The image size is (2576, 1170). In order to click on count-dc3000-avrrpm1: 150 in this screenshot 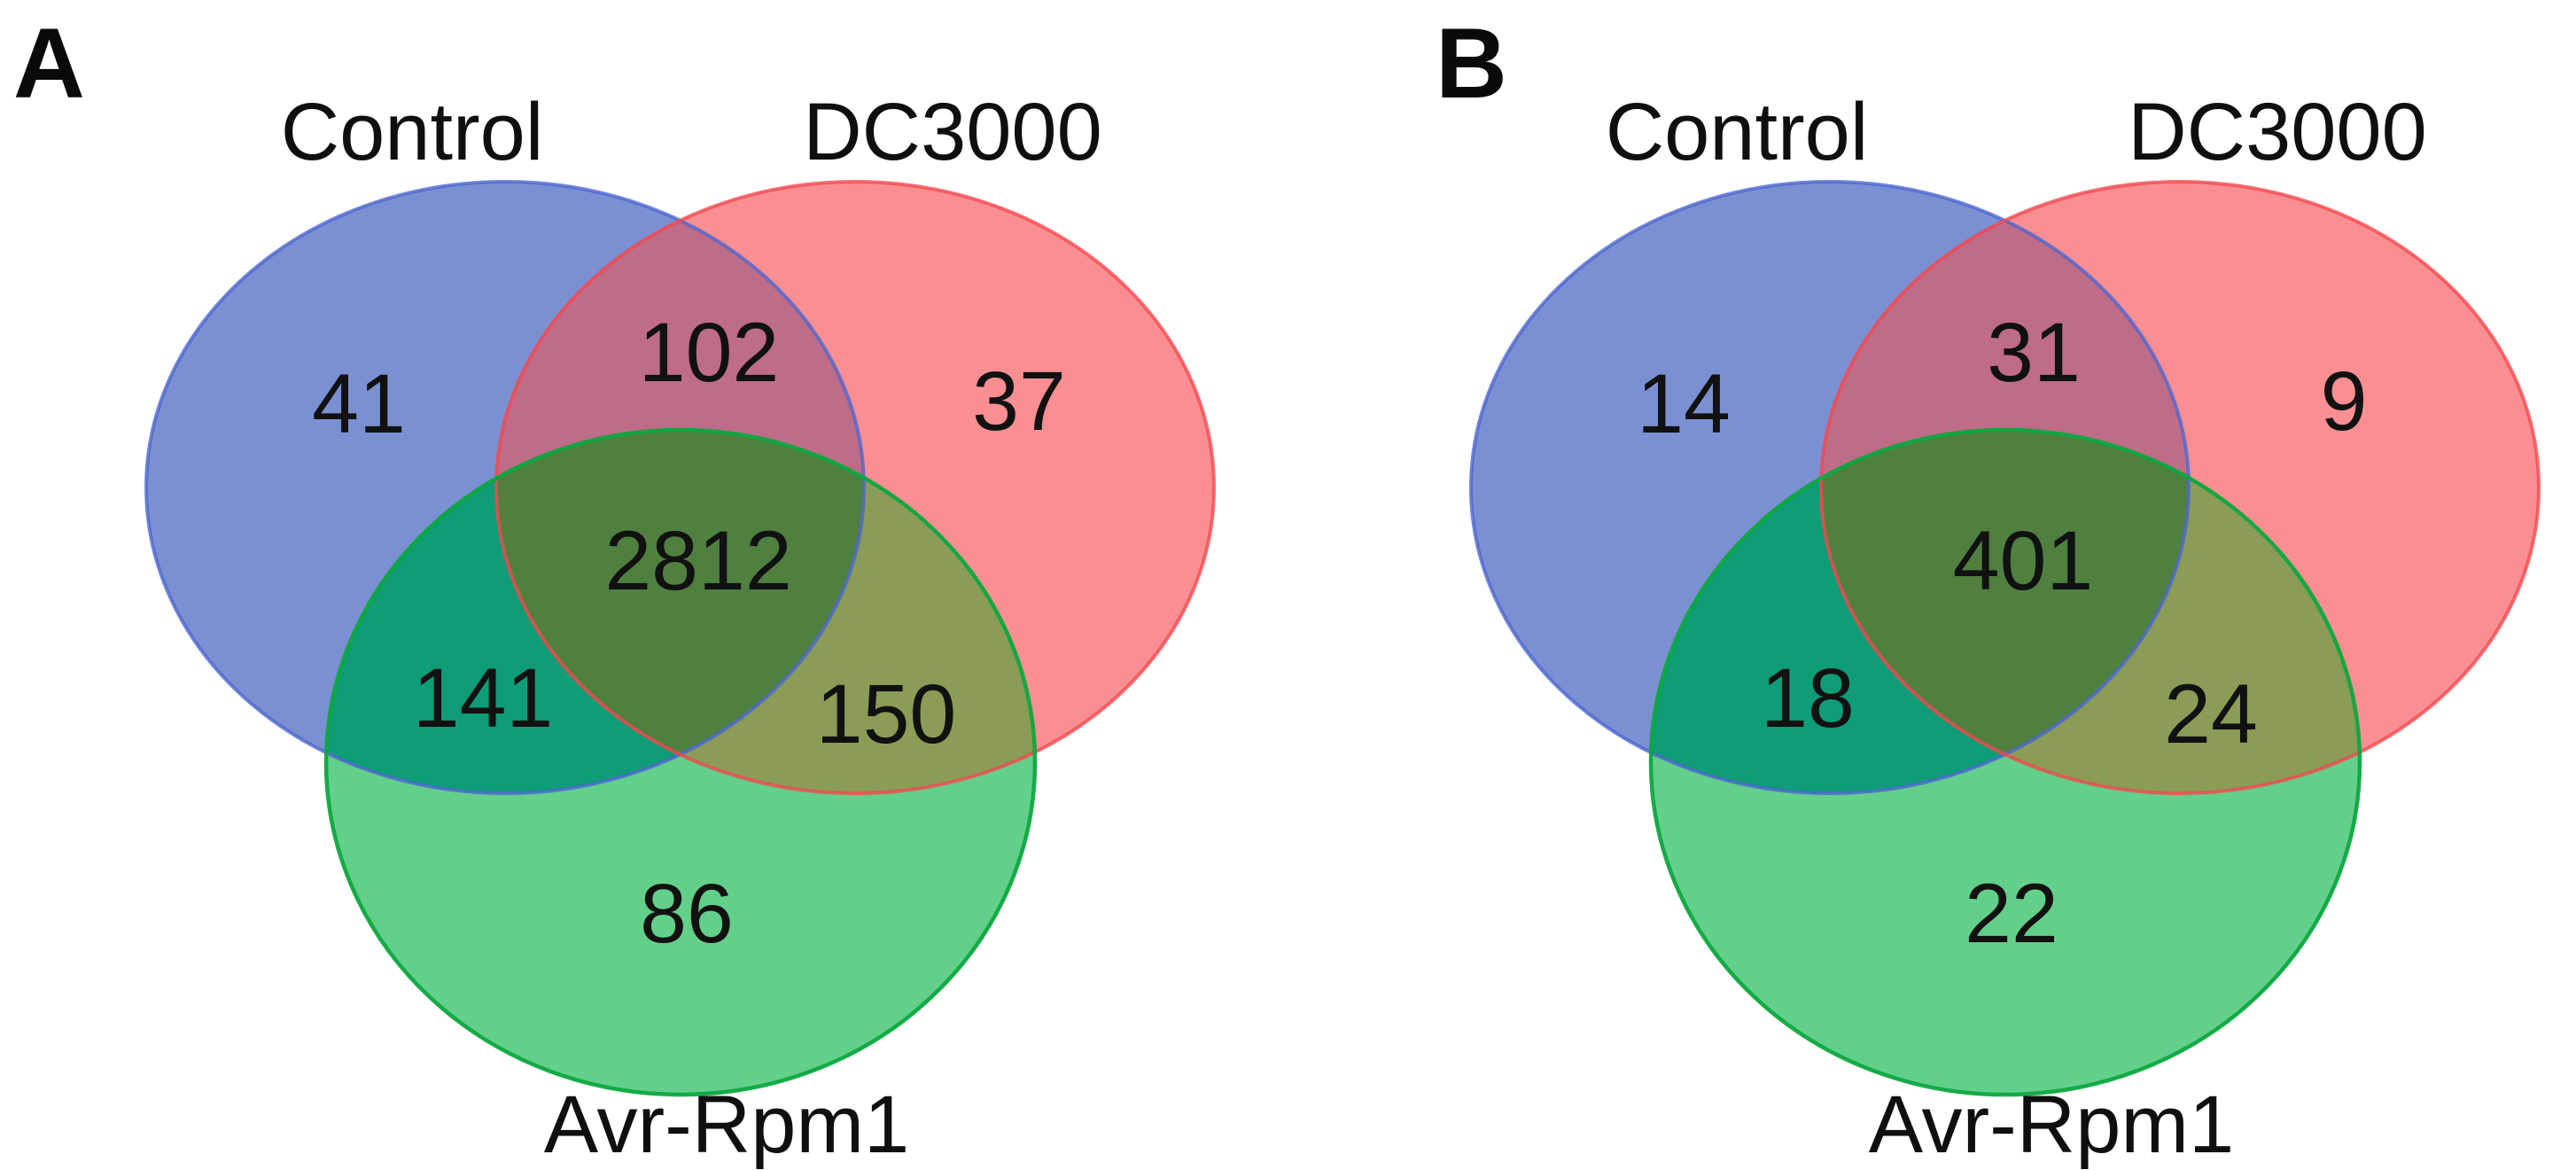, I will do `click(887, 714)`.